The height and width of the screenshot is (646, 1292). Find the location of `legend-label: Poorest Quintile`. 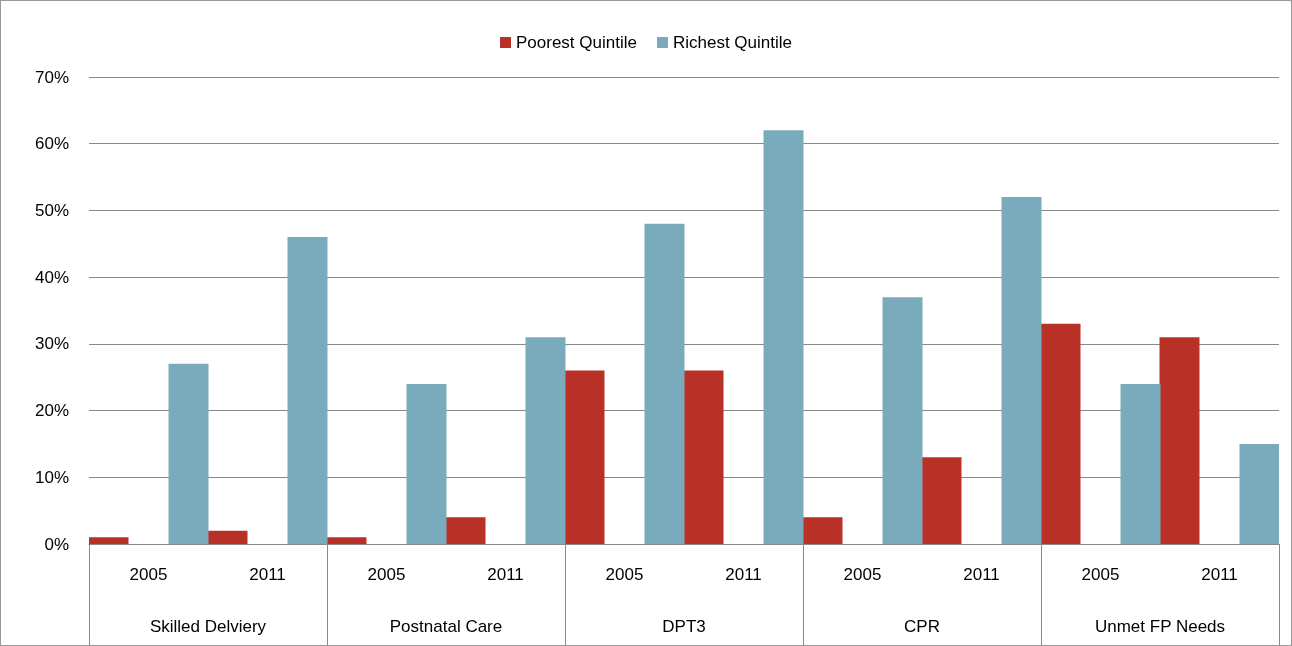

legend-label: Poorest Quintile is located at coordinates (576, 42).